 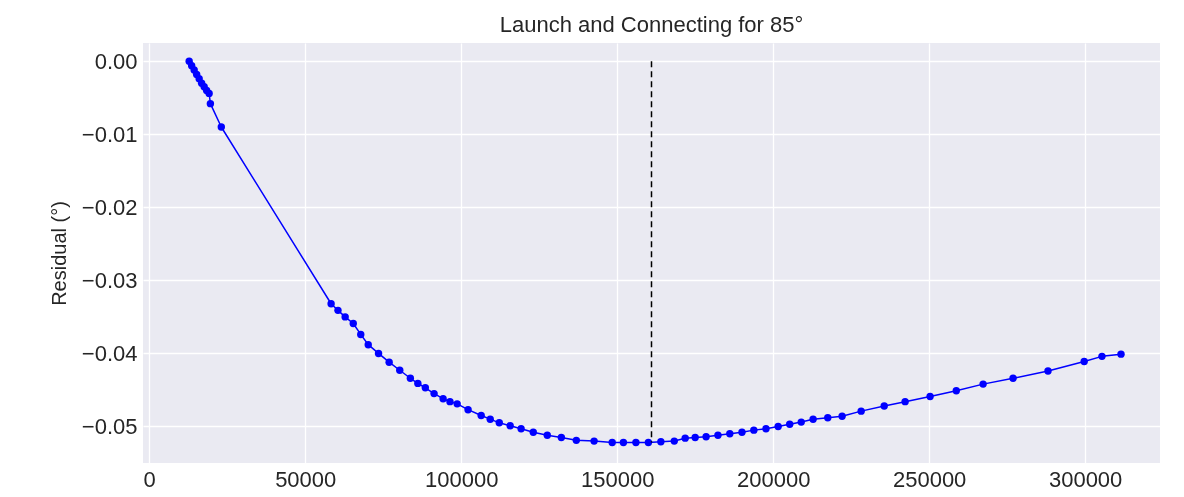 I want to click on x-tick-label: 300000, so click(x=1085, y=479).